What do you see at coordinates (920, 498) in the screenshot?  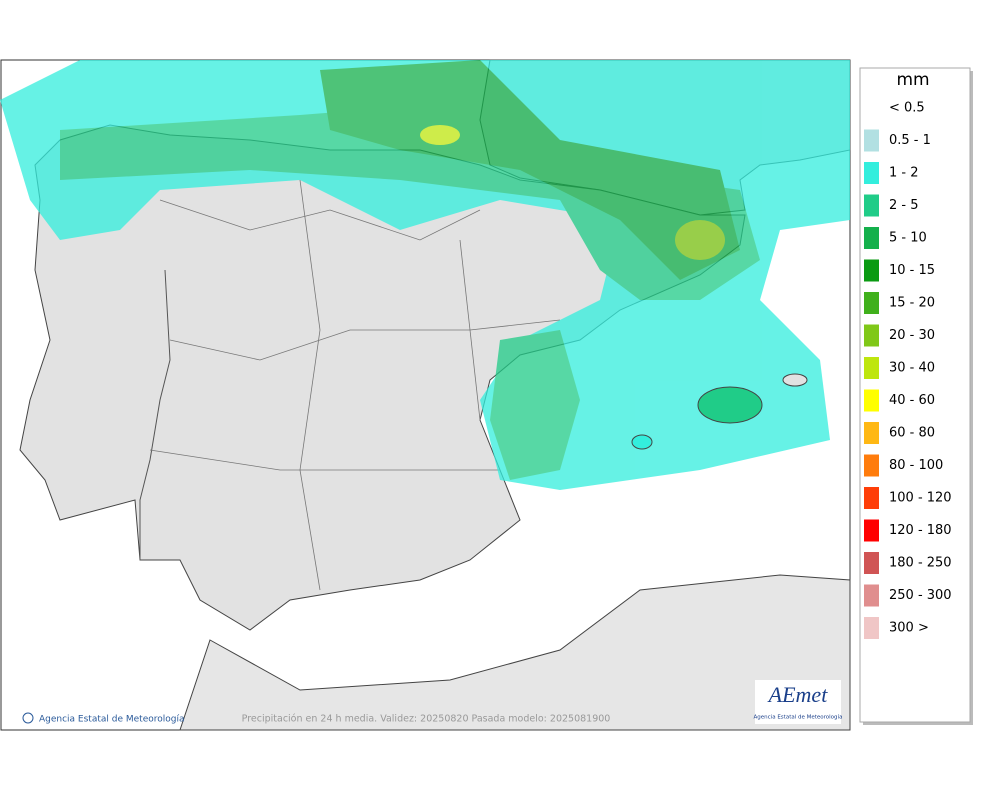 I see `legend-label: 100 - 120` at bounding box center [920, 498].